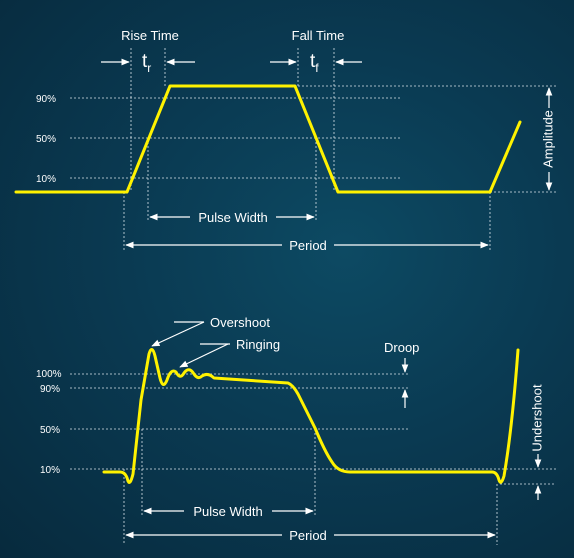 The image size is (574, 558). What do you see at coordinates (50, 470) in the screenshot?
I see `level-10-label-bottom: 10%` at bounding box center [50, 470].